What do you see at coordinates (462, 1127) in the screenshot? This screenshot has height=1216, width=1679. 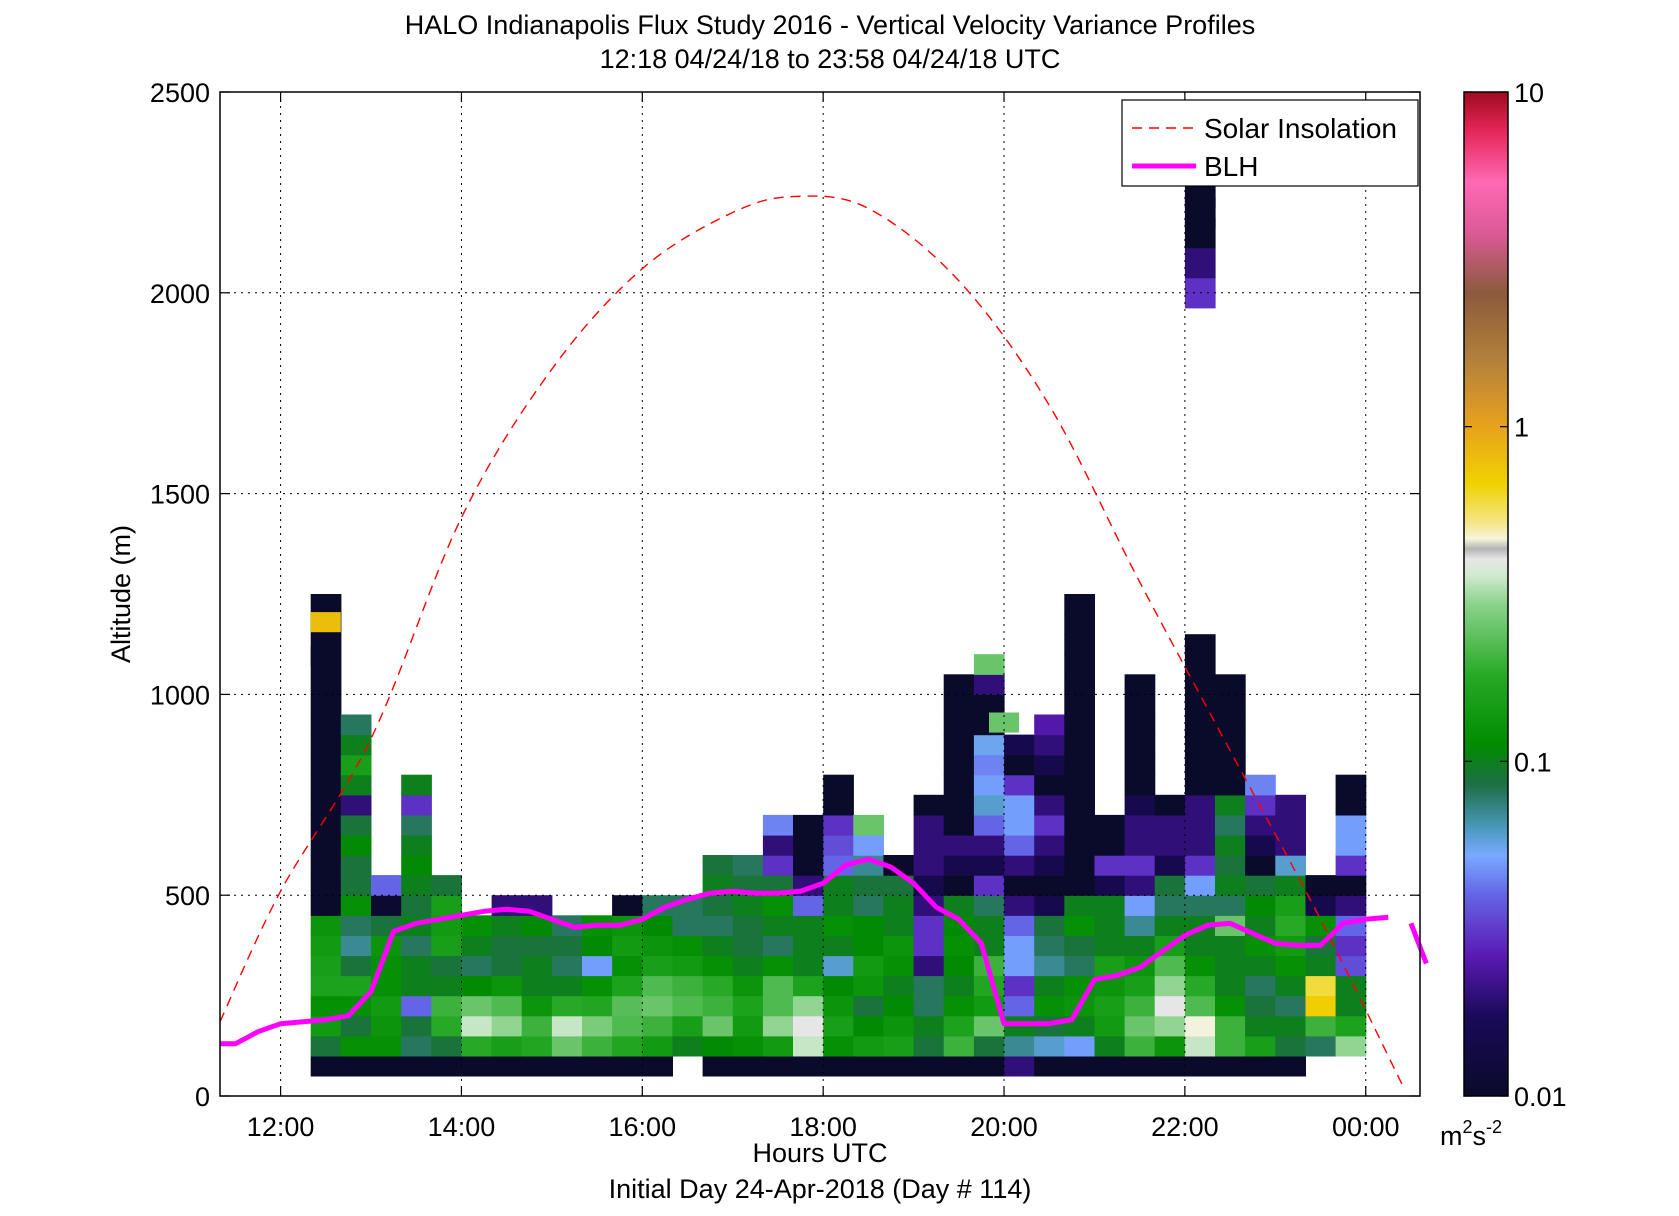 I see `x-tick-label: 14:00` at bounding box center [462, 1127].